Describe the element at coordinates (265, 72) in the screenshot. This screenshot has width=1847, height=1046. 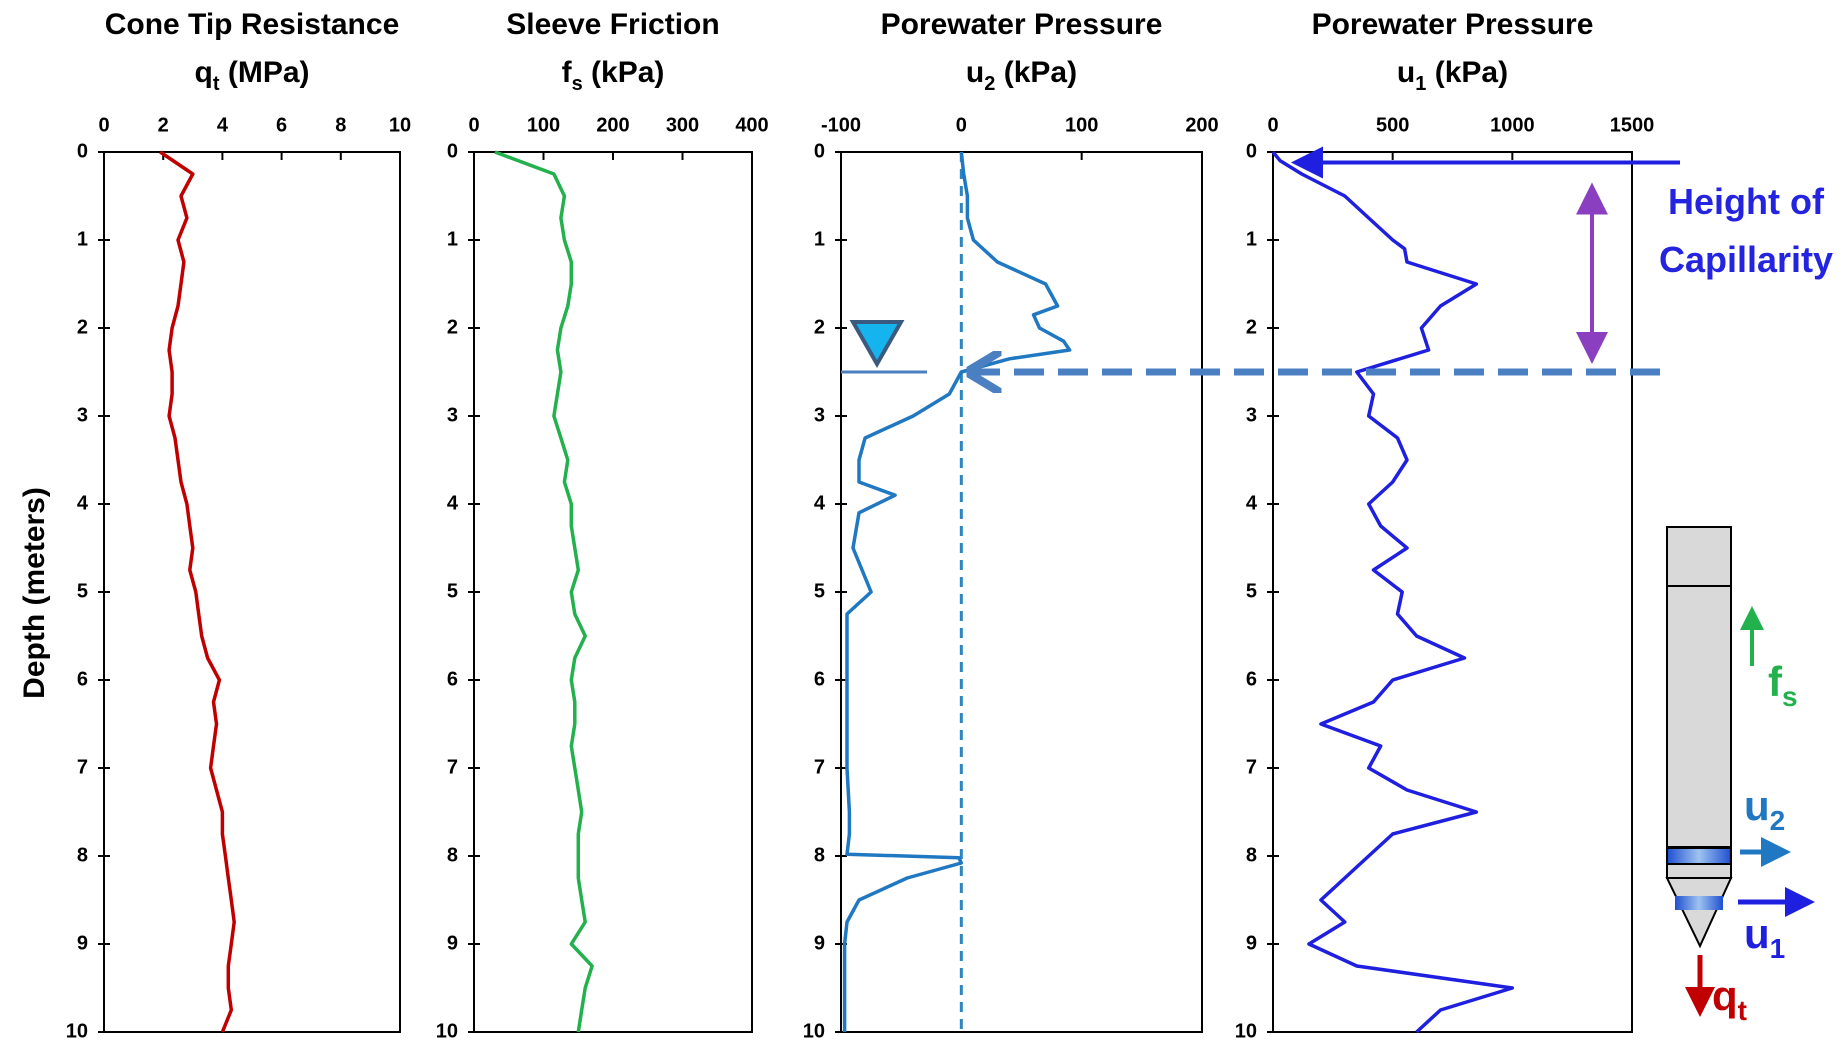
I see `x-label-unit: (MPa)` at that location.